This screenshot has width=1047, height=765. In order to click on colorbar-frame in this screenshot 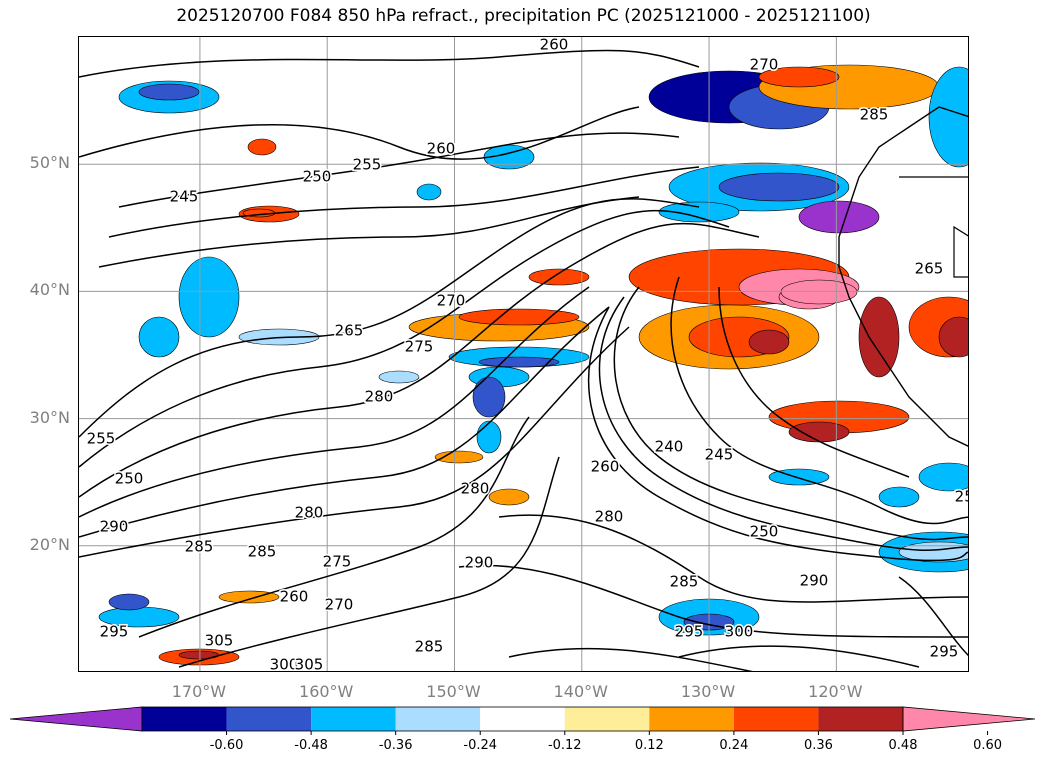, I will do `click(522, 719)`.